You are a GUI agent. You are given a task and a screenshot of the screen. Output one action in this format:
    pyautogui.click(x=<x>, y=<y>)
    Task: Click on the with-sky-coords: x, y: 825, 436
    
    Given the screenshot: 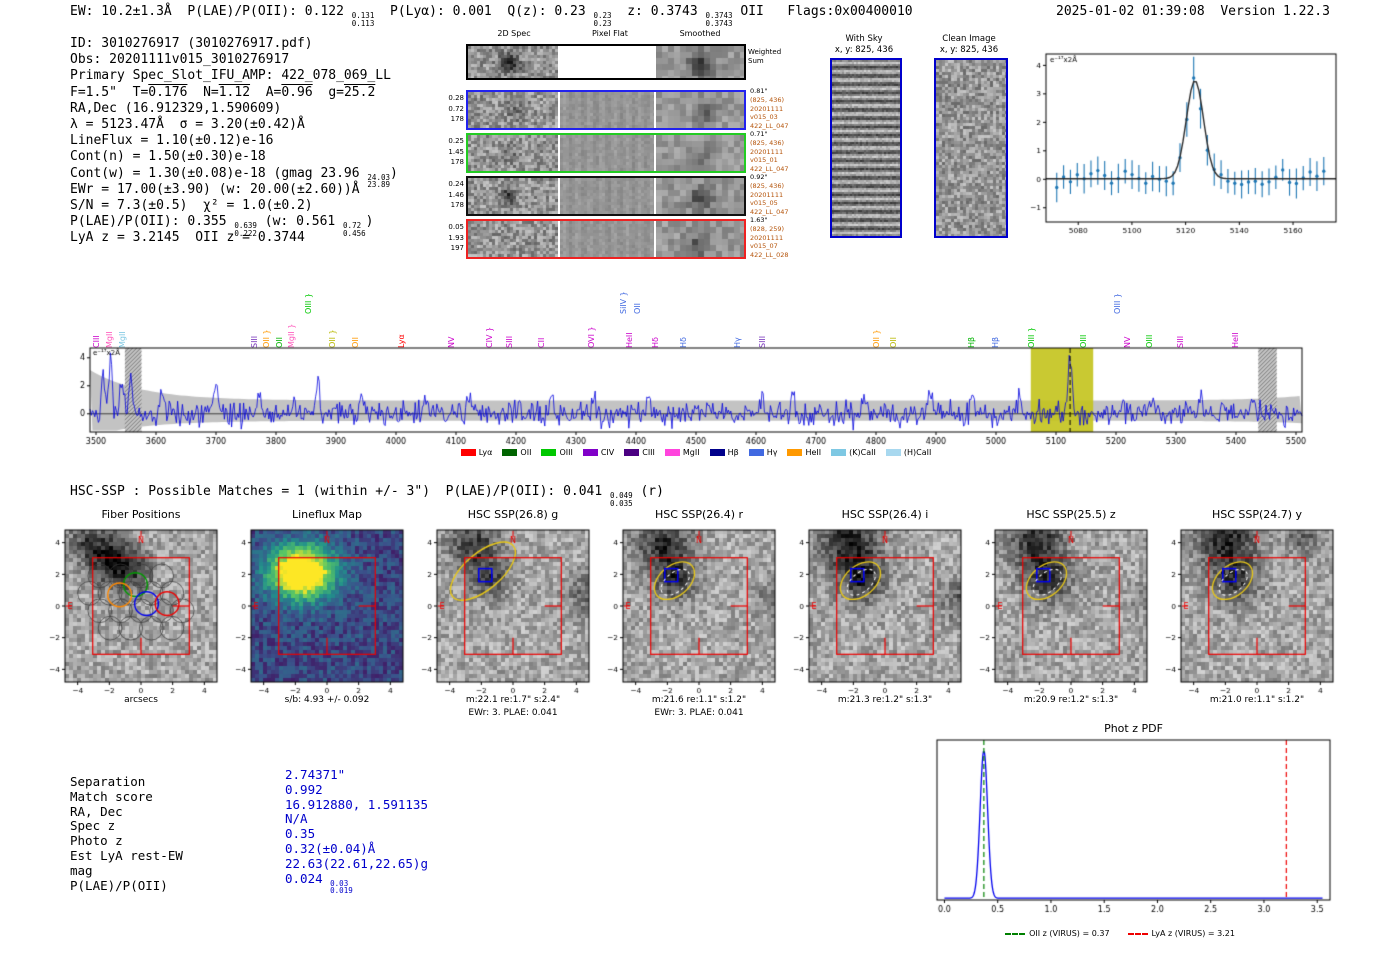 What is the action you would take?
    pyautogui.click(x=864, y=50)
    